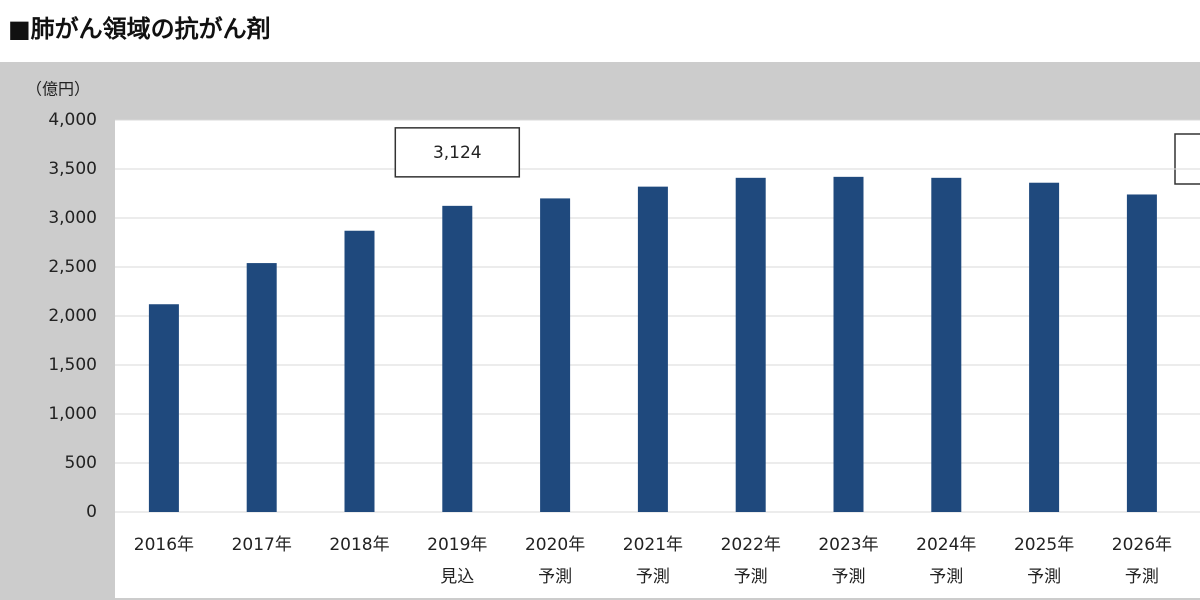  I want to click on chart-title: ■肺がん領域の抗がん剤, so click(139, 29).